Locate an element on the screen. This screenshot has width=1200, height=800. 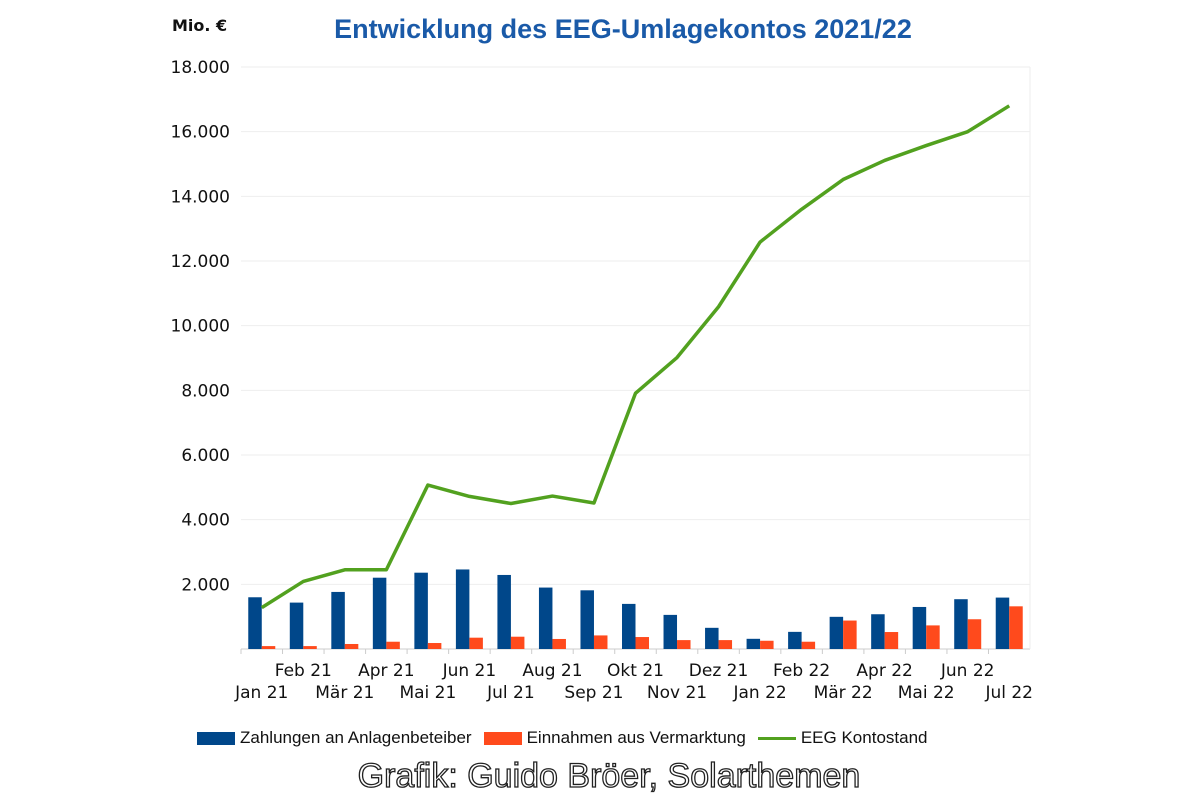
x-tick-label: Sep 21 is located at coordinates (593, 693).